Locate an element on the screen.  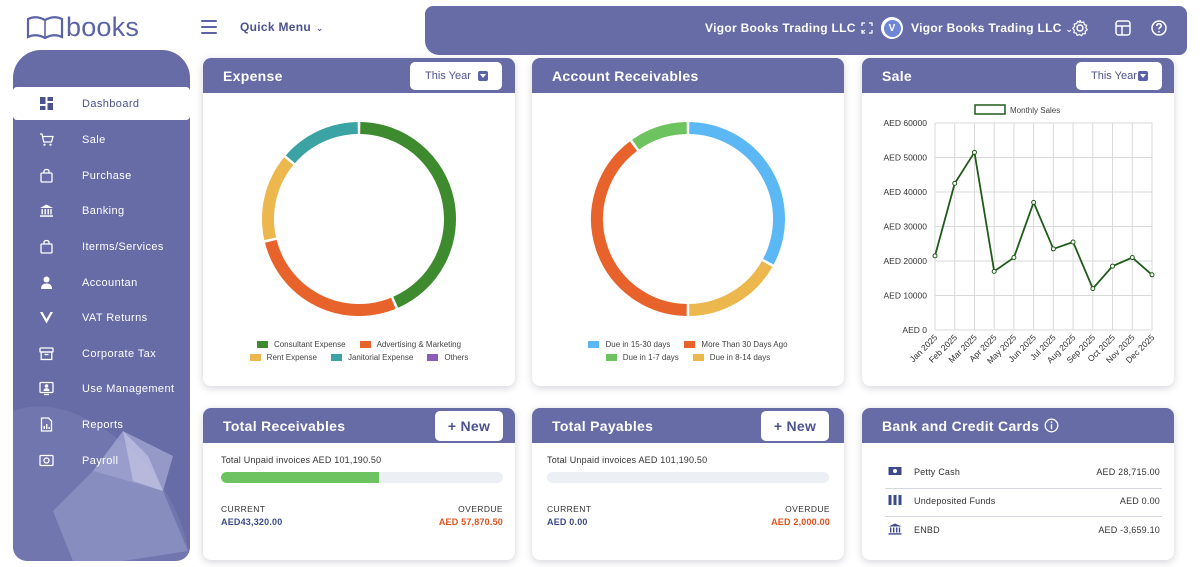
organization-label: Vigor Books Trading LLC is located at coordinates (986, 28).